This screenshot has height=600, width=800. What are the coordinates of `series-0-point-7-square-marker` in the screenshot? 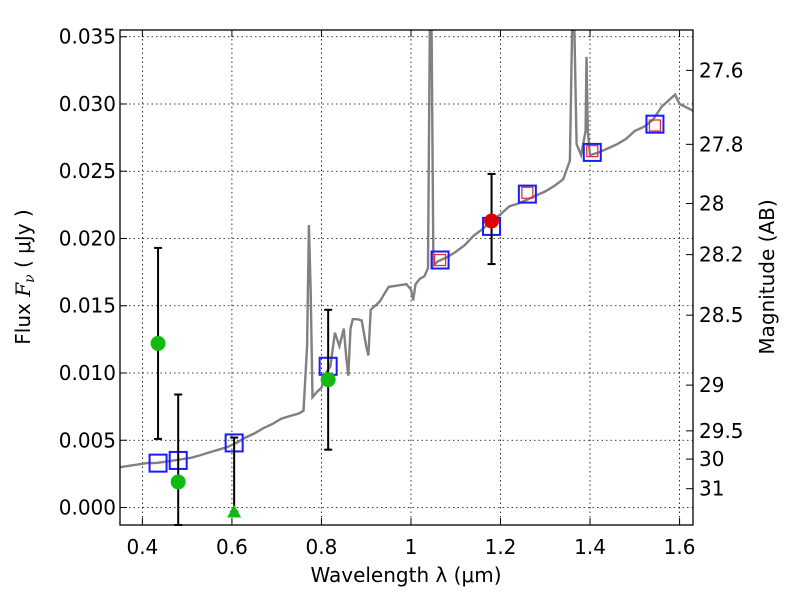 It's located at (592, 152).